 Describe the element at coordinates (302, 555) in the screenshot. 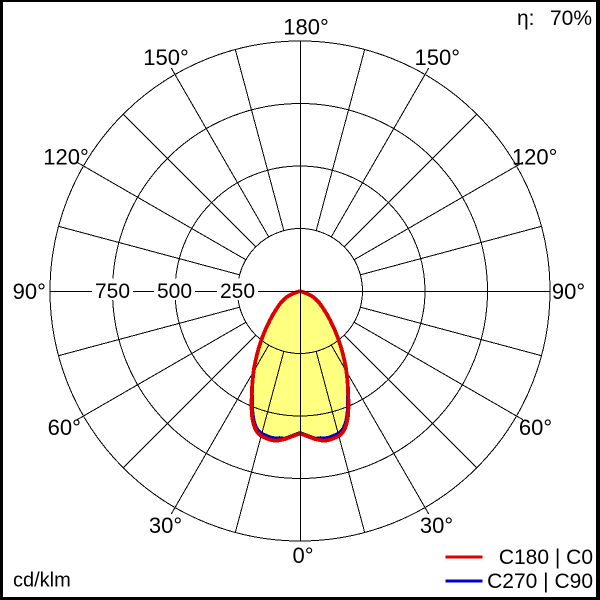

I see `svg-text: 0°` at that location.